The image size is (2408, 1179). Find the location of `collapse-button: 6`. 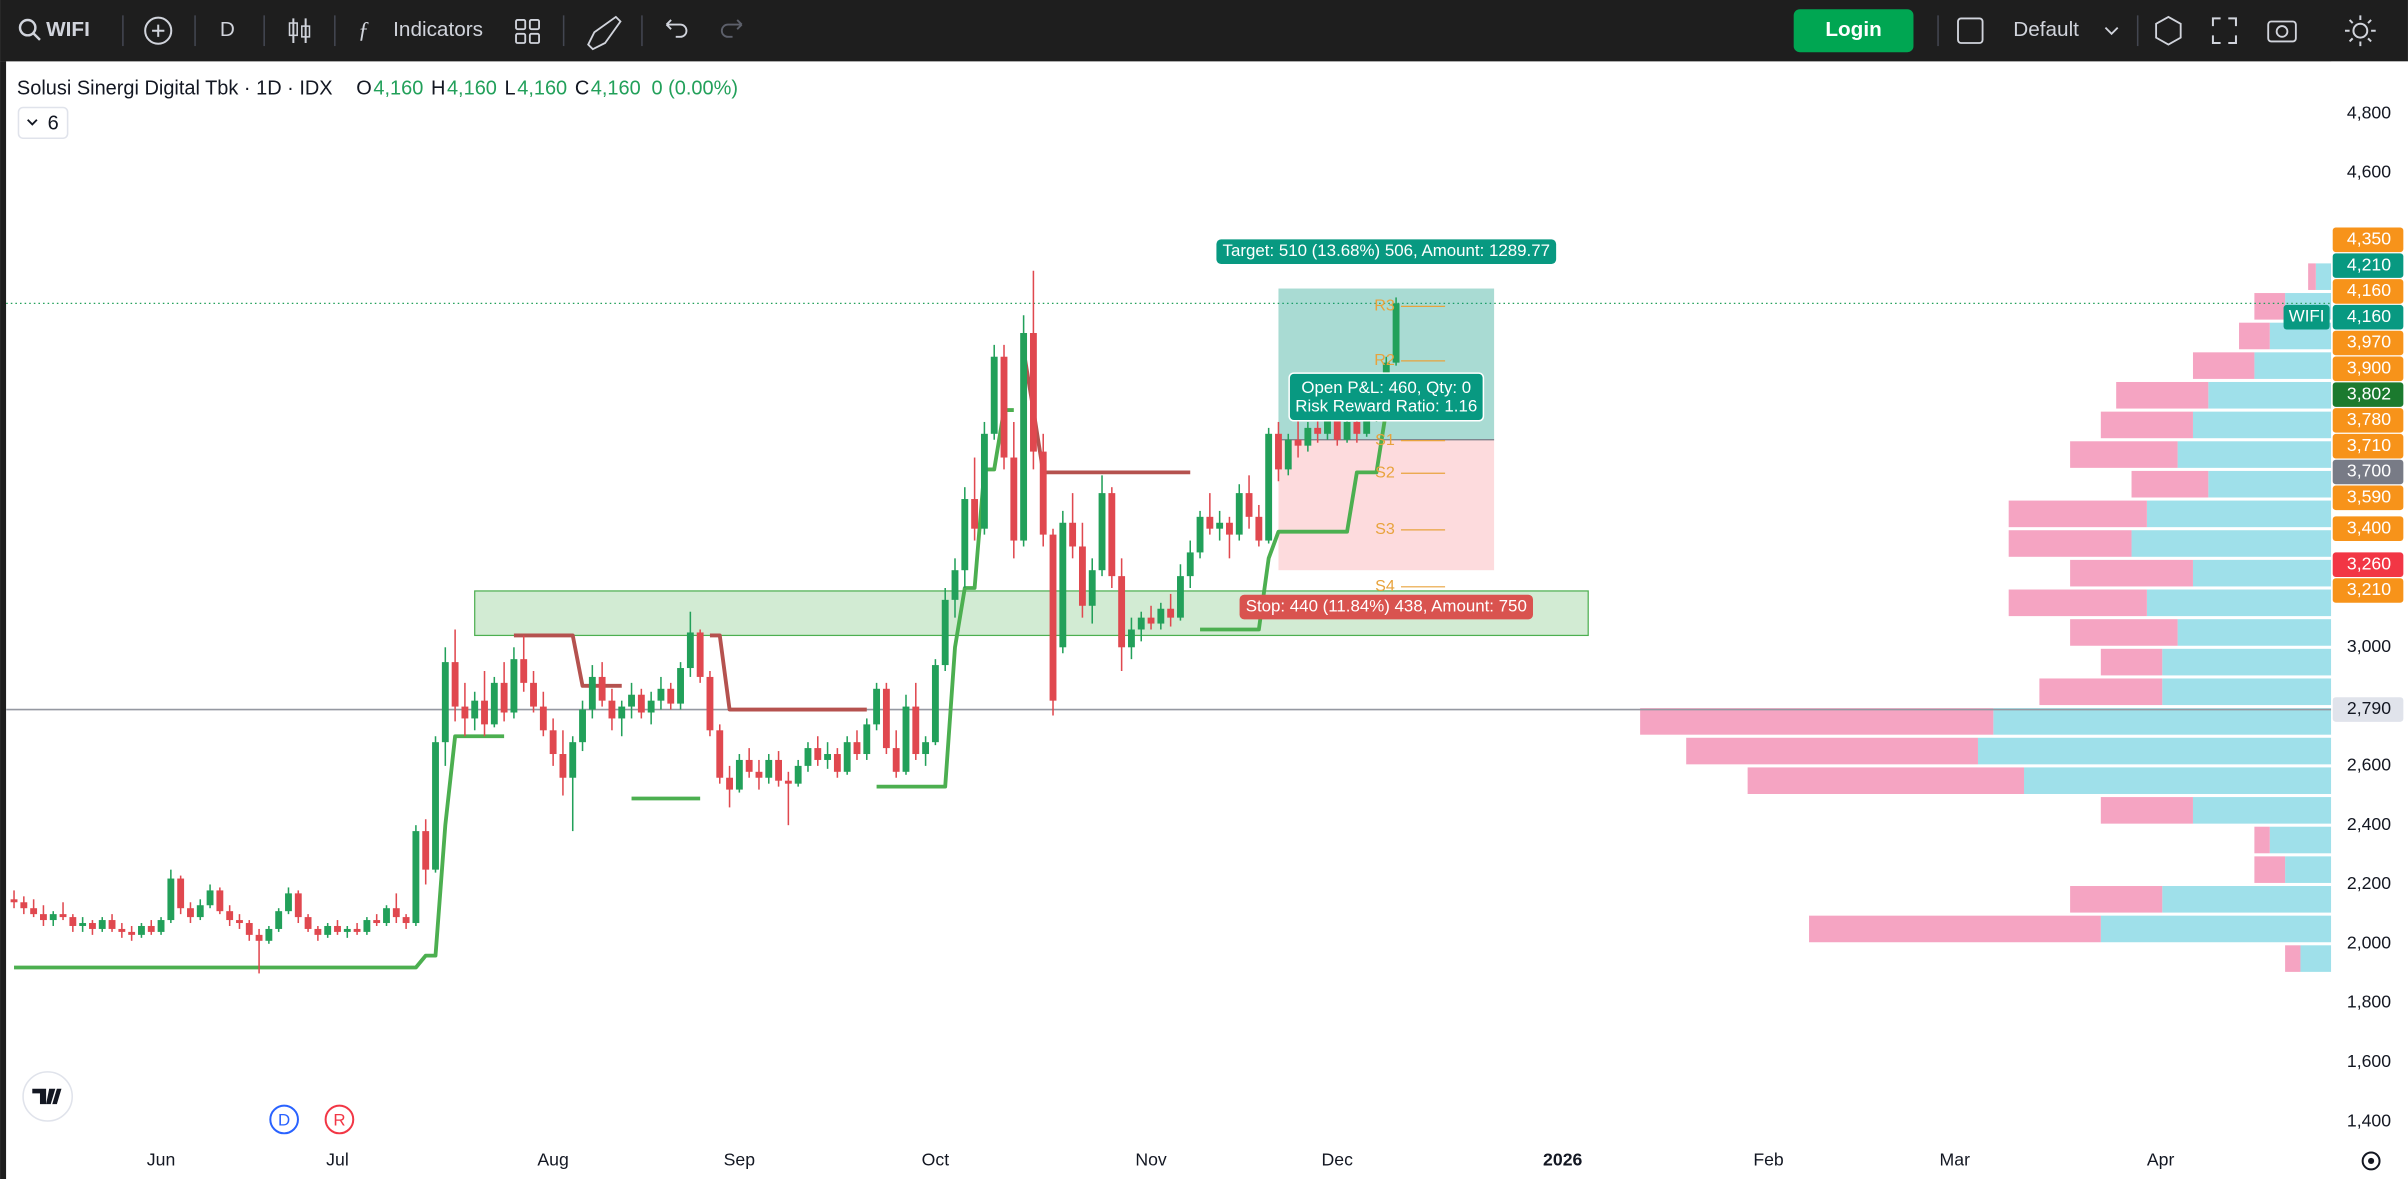

collapse-button: 6 is located at coordinates (43, 122).